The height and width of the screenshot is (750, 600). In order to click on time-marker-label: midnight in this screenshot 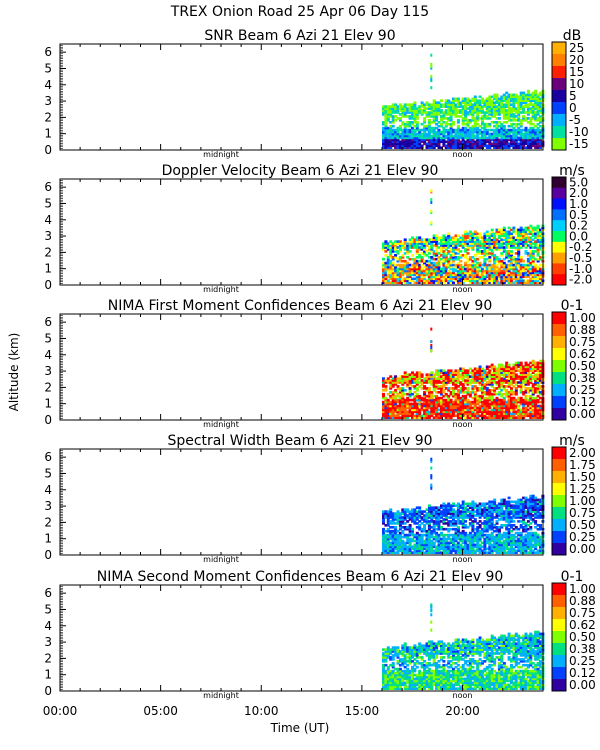, I will do `click(221, 289)`.